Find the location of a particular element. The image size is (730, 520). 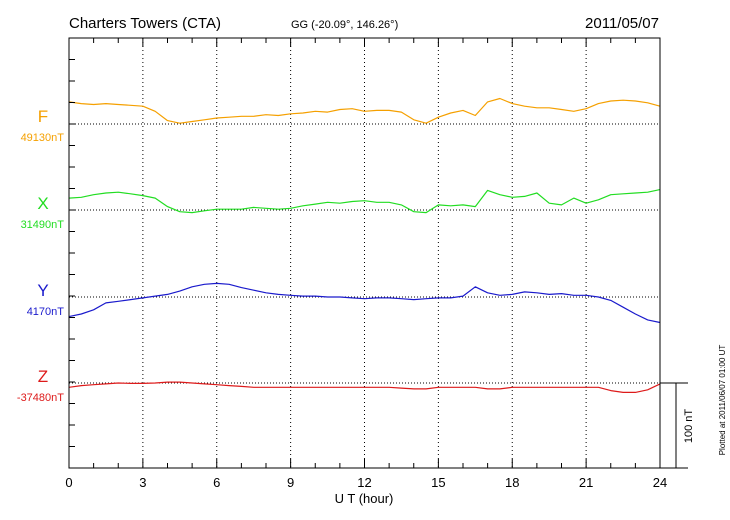

series-baseline-label-f: 49130nT is located at coordinates (43, 138).